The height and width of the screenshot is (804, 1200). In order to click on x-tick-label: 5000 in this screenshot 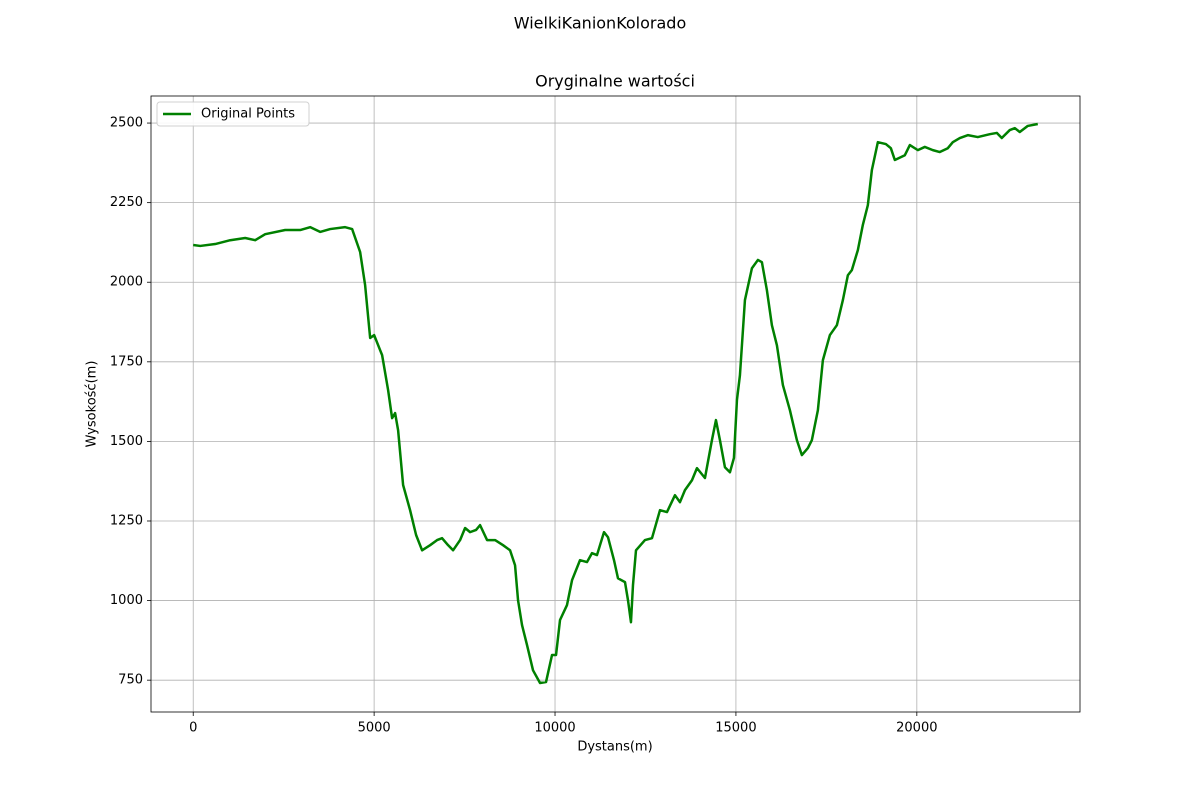, I will do `click(374, 728)`.